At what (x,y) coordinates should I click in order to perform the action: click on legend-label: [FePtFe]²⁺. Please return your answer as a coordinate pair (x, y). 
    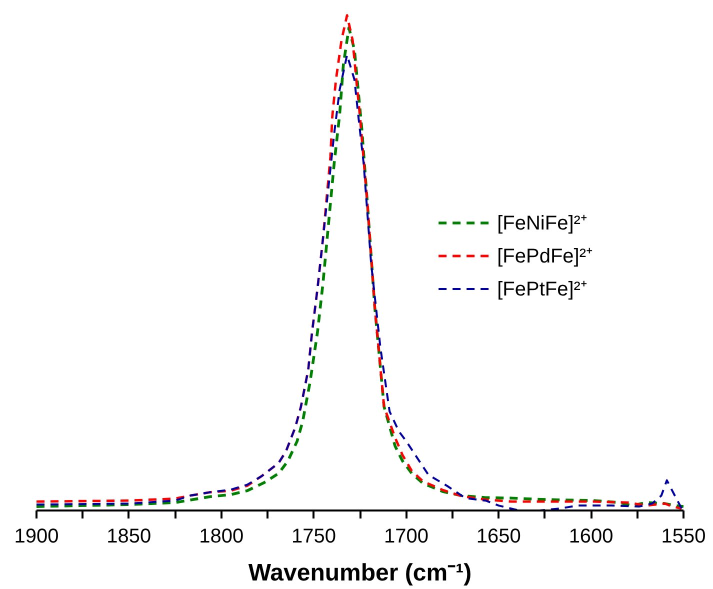
    Looking at the image, I should click on (542, 290).